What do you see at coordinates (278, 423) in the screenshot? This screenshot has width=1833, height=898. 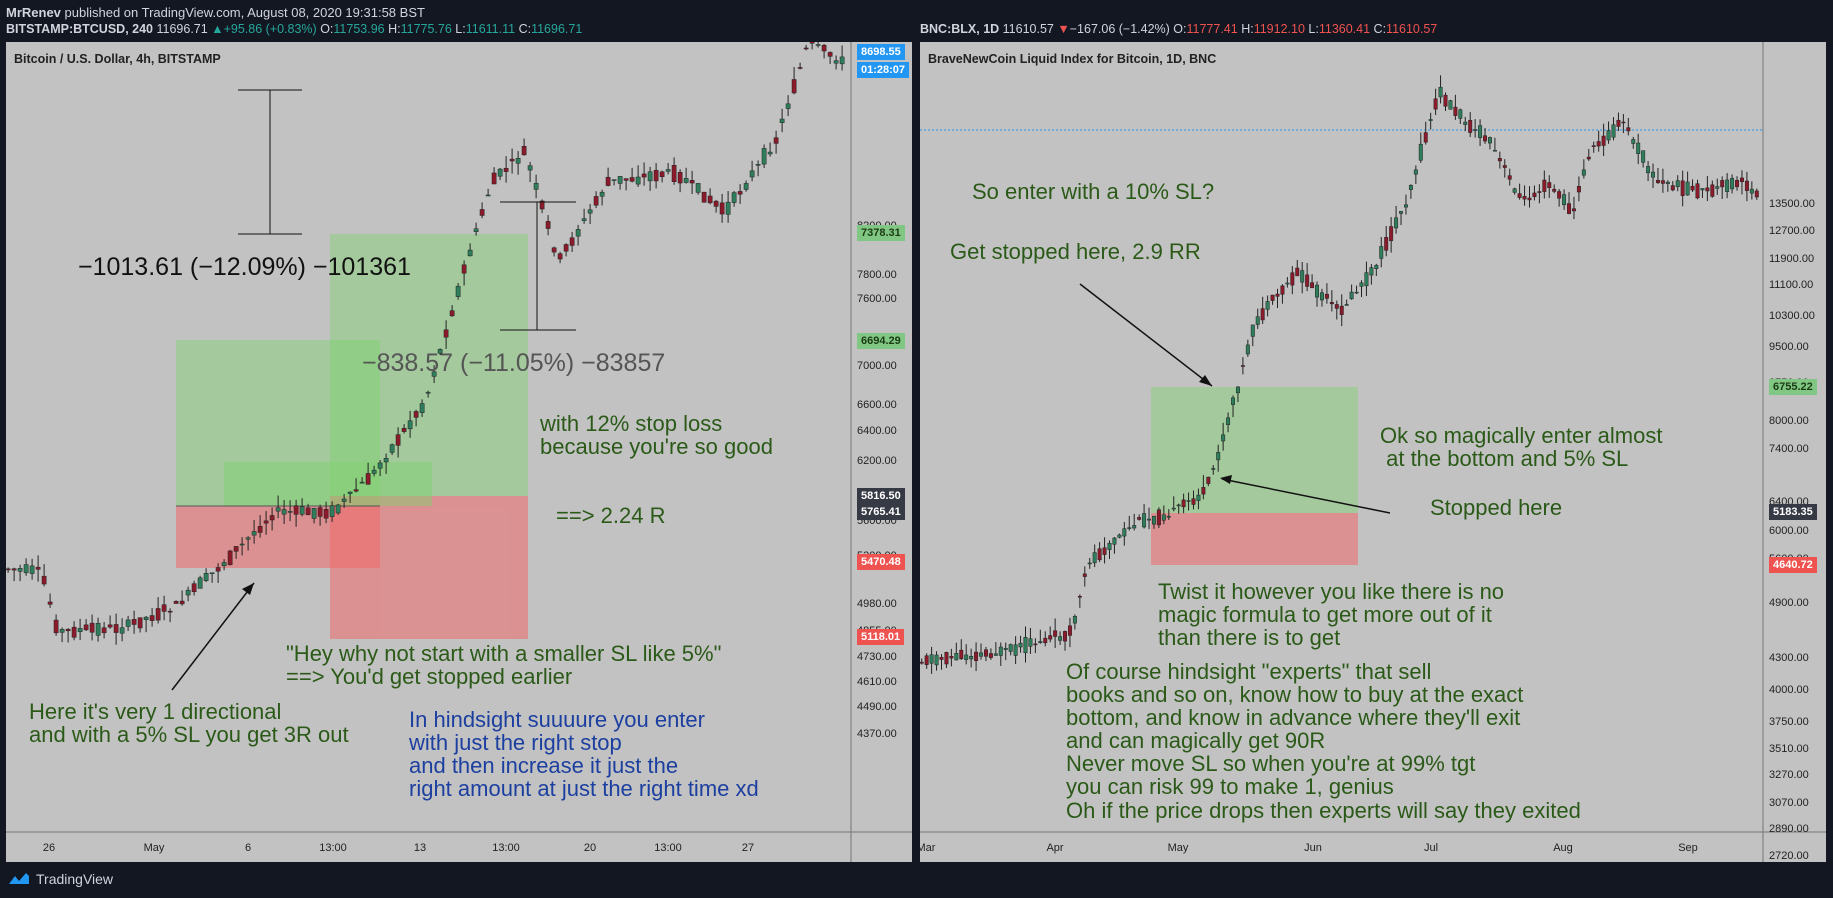 I see `profit-zone` at bounding box center [278, 423].